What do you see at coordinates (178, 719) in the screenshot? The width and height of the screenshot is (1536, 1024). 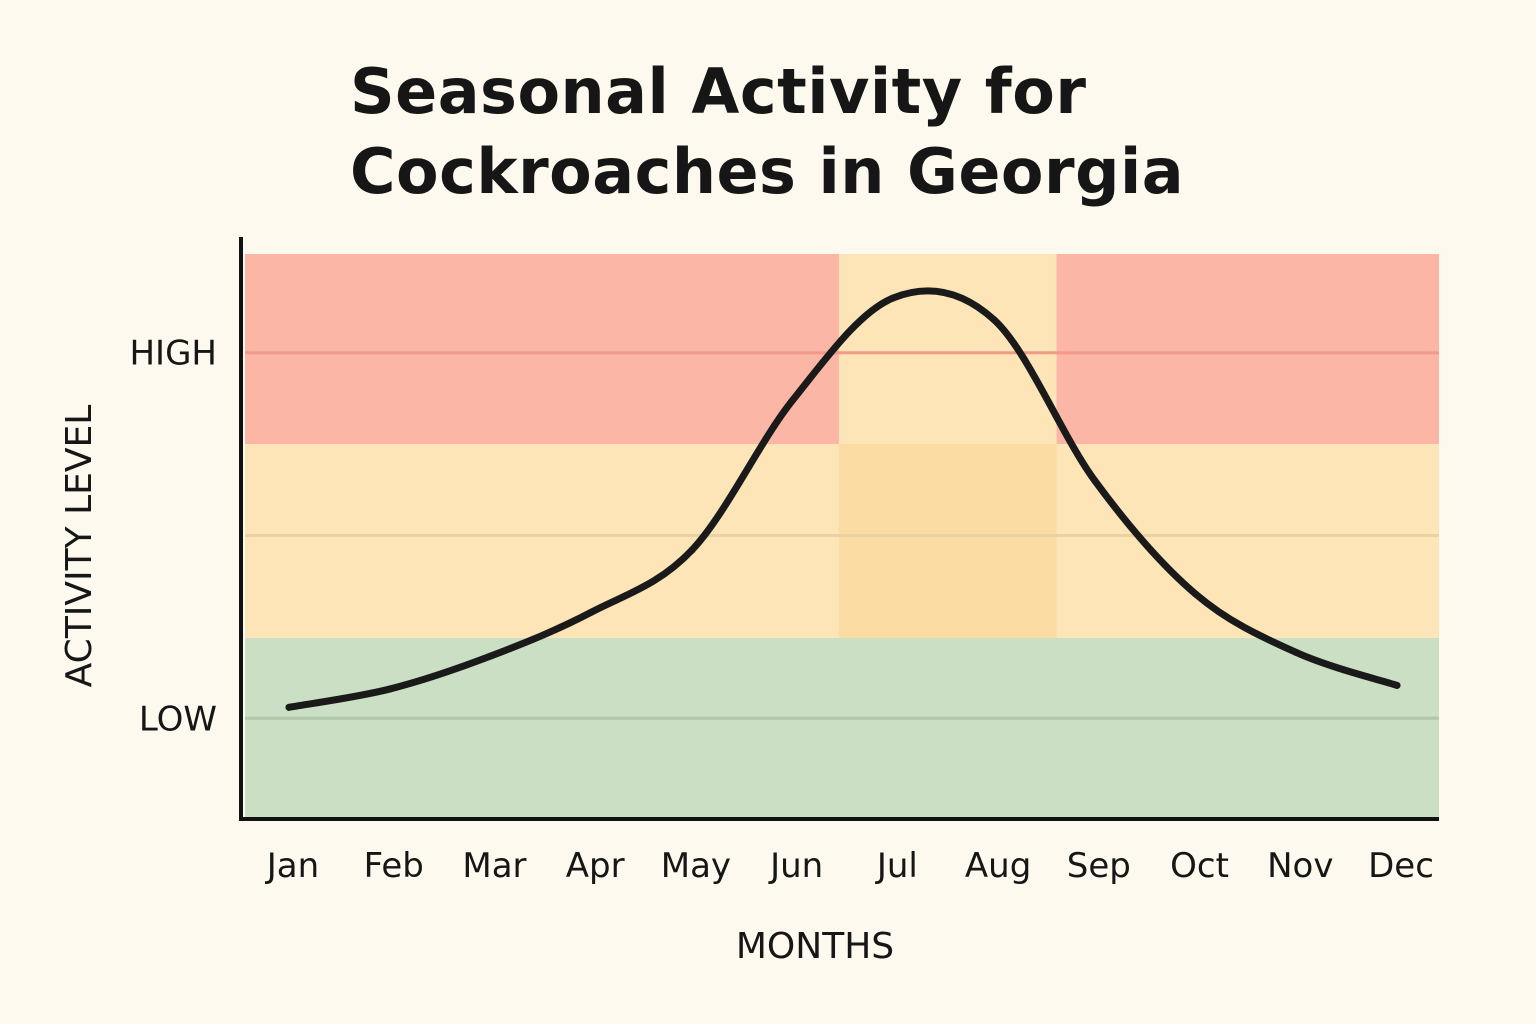 I see `y-tick-label-low: LOW` at bounding box center [178, 719].